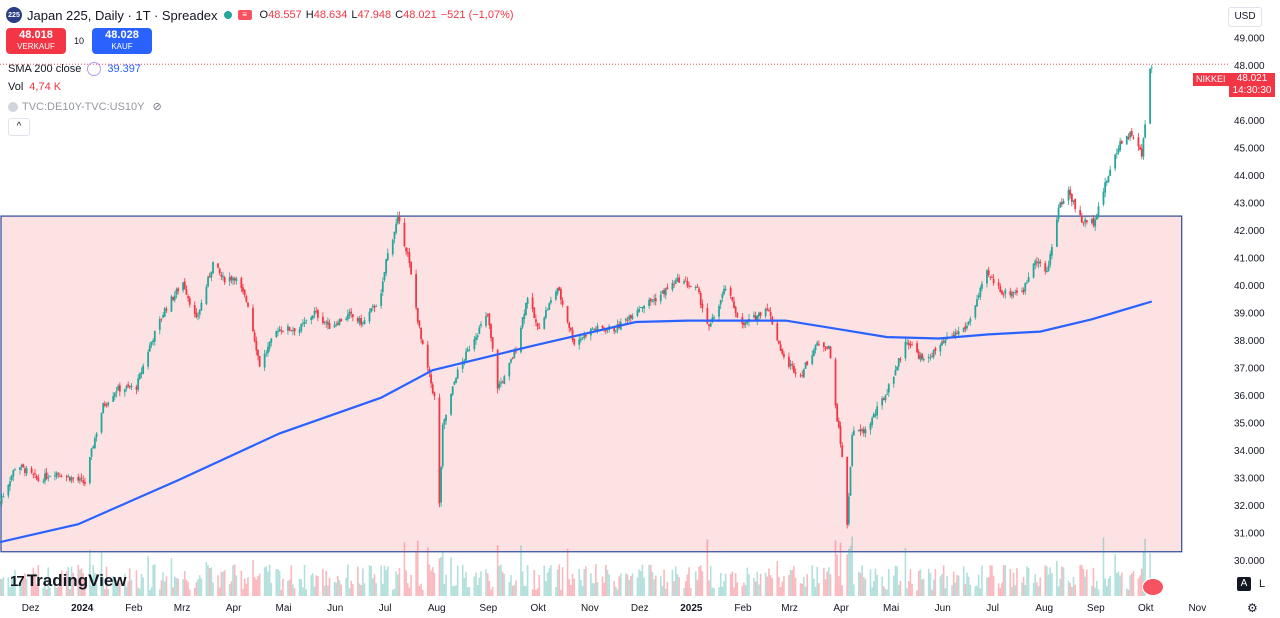  What do you see at coordinates (36, 41) in the screenshot?
I see `sell-button: 48.018 VERKAUF` at bounding box center [36, 41].